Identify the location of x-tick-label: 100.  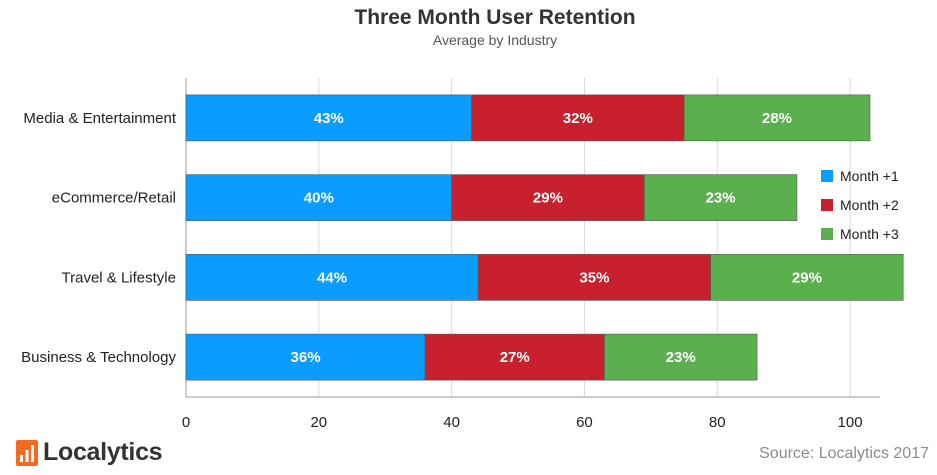
(850, 422).